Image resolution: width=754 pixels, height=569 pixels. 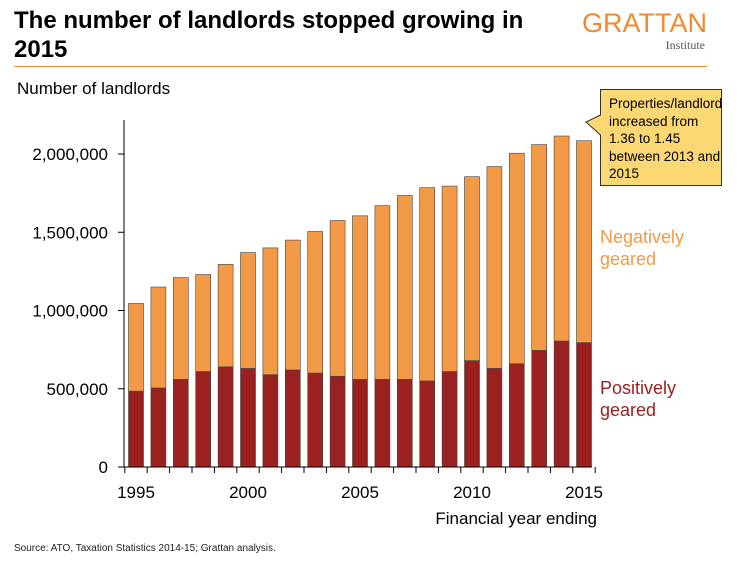 I want to click on title-divider, so click(x=360, y=66).